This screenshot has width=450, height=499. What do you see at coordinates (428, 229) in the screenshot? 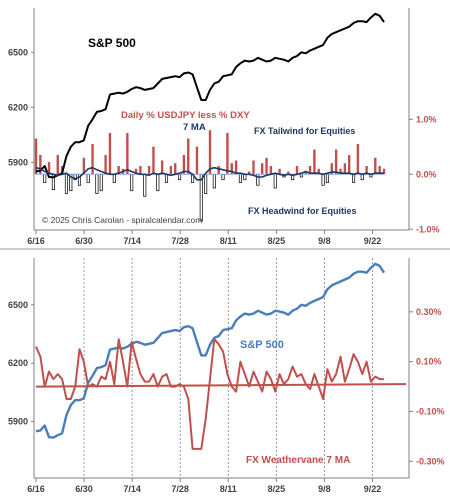
I see `y2-tick-label: -1.0%` at bounding box center [428, 229].